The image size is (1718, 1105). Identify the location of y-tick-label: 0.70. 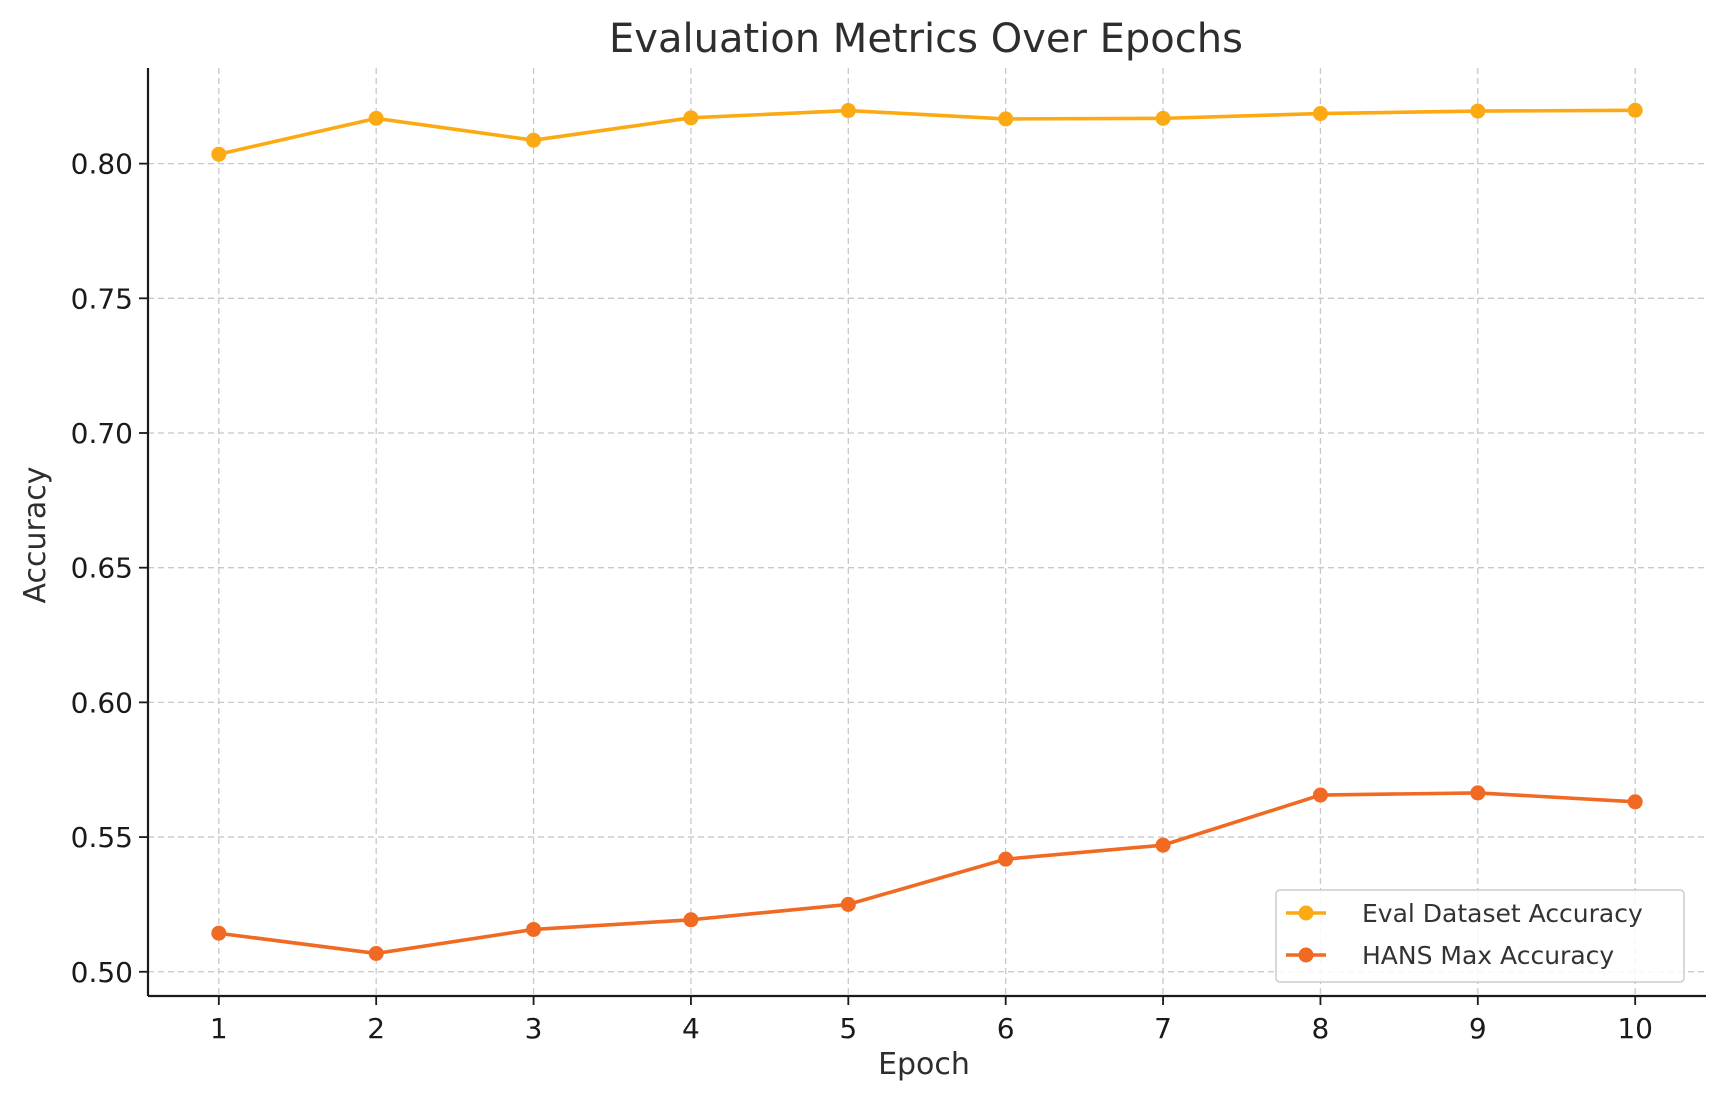
(102, 433).